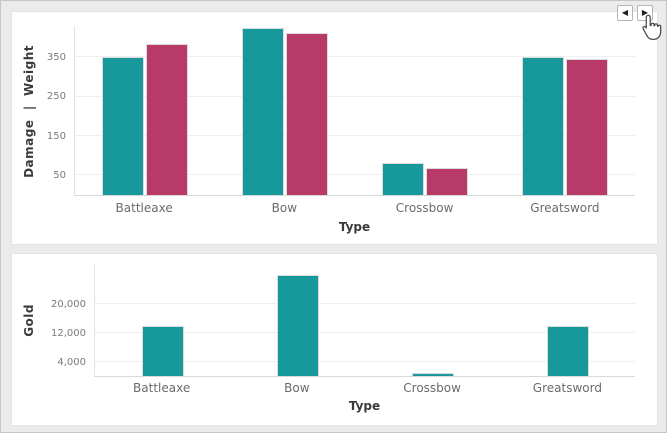 This screenshot has height=433, width=667. What do you see at coordinates (59, 176) in the screenshot?
I see `y-tick-label: 50` at bounding box center [59, 176].